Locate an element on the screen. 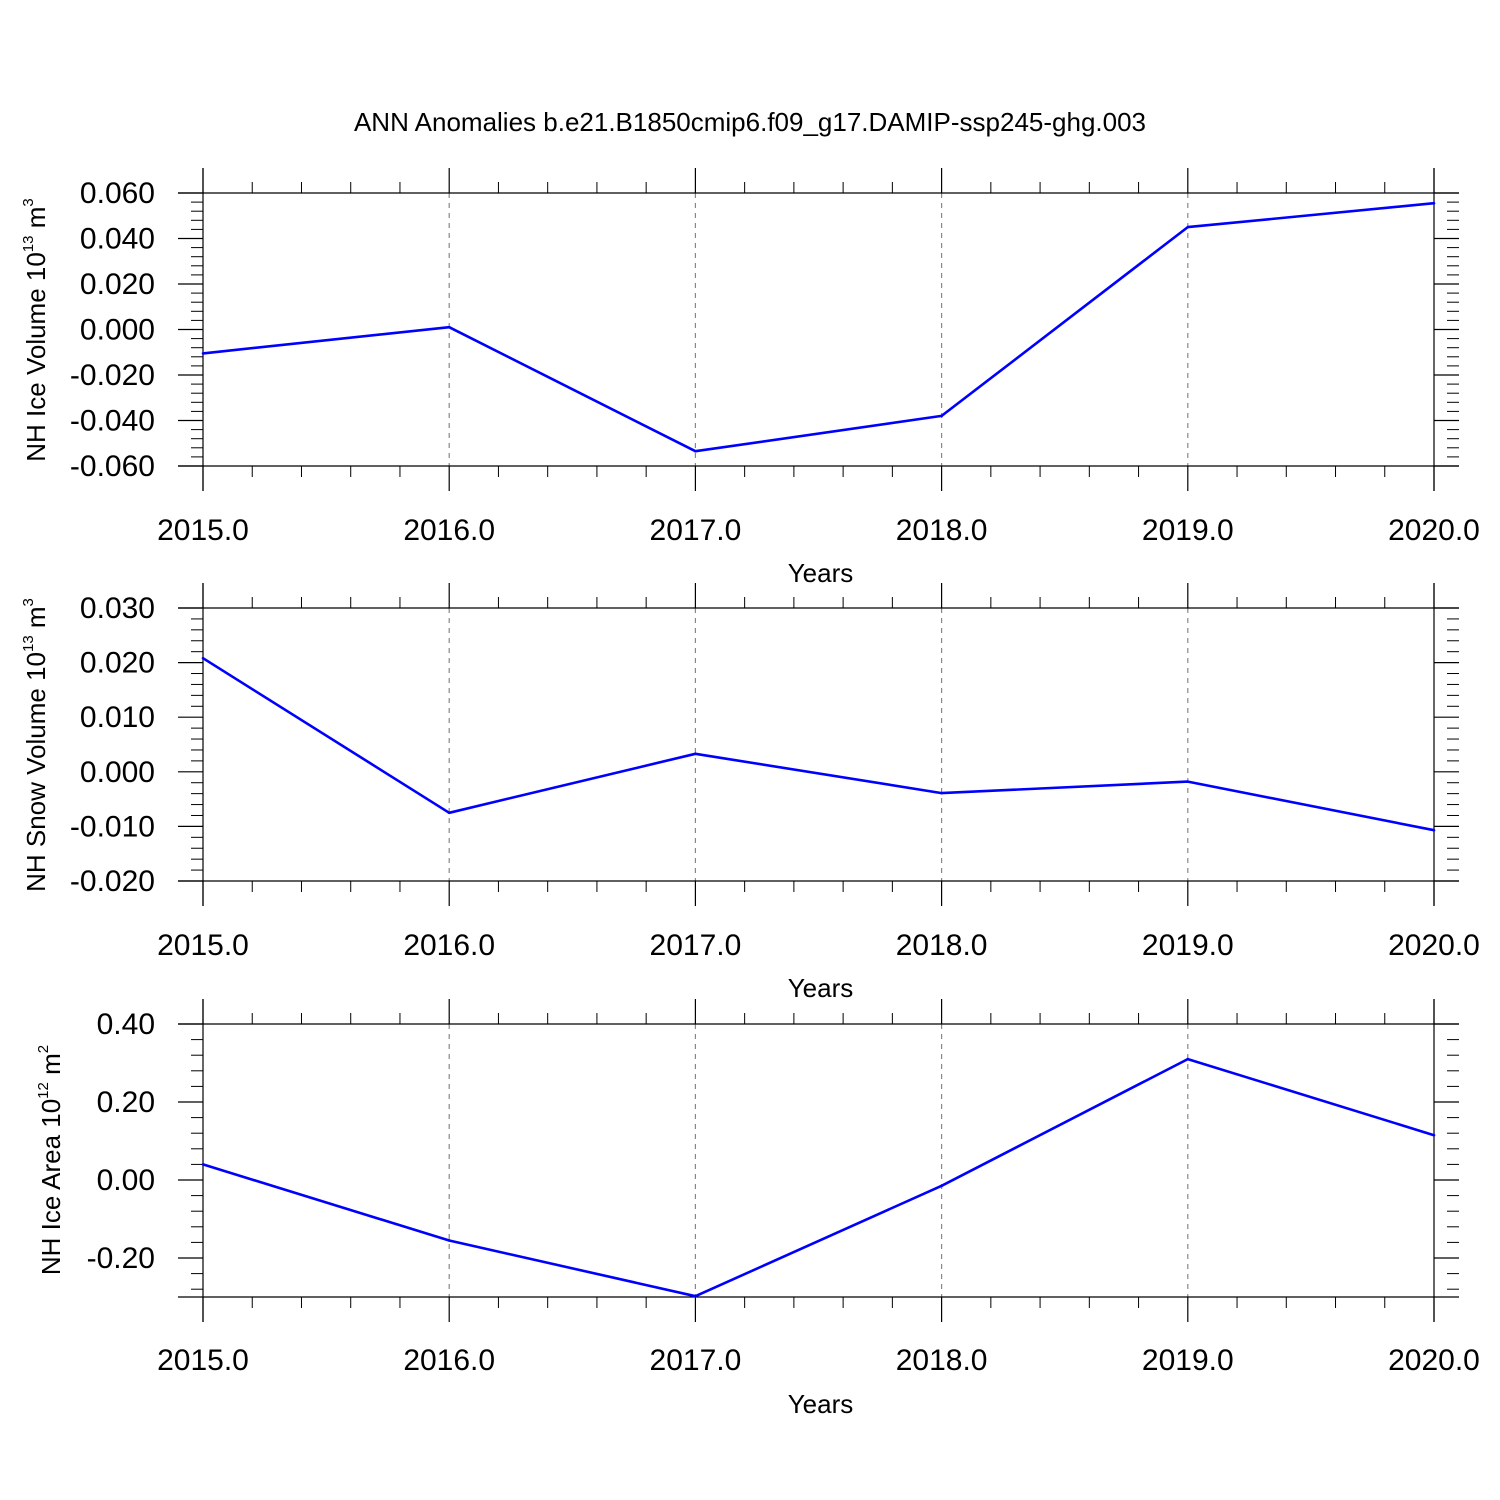  y-tick-label: -0.060 is located at coordinates (112, 466).